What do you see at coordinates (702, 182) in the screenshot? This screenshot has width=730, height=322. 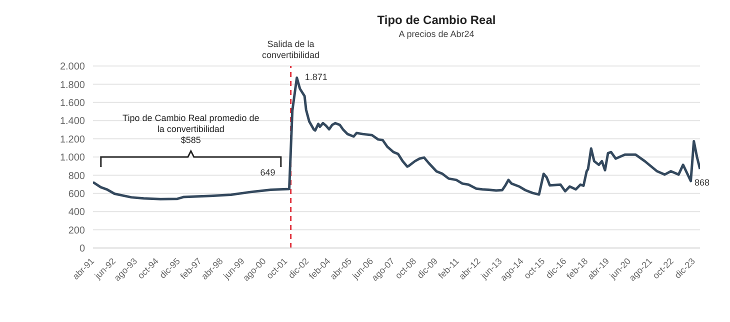 I see `annotation: 868` at bounding box center [702, 182].